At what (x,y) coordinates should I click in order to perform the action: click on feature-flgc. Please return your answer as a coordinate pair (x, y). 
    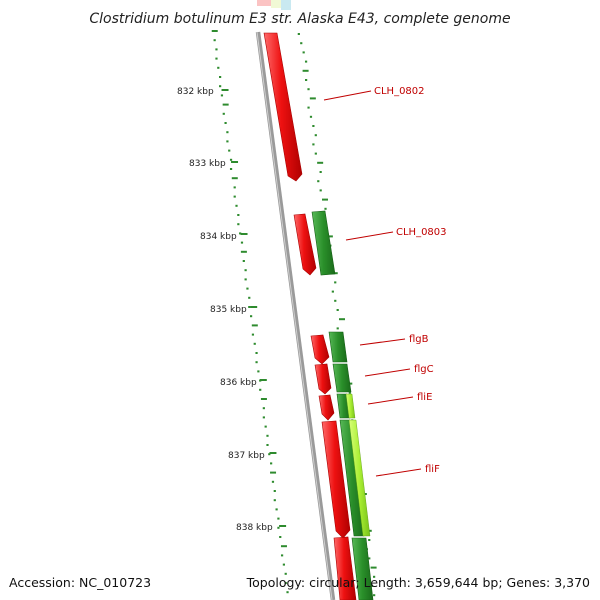
    Looking at the image, I should click on (342, 378).